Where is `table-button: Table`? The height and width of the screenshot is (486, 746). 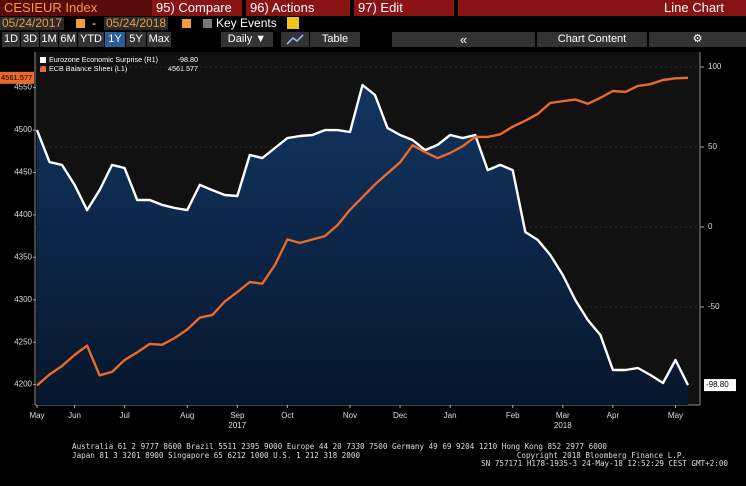
table-button: Table is located at coordinates (335, 39).